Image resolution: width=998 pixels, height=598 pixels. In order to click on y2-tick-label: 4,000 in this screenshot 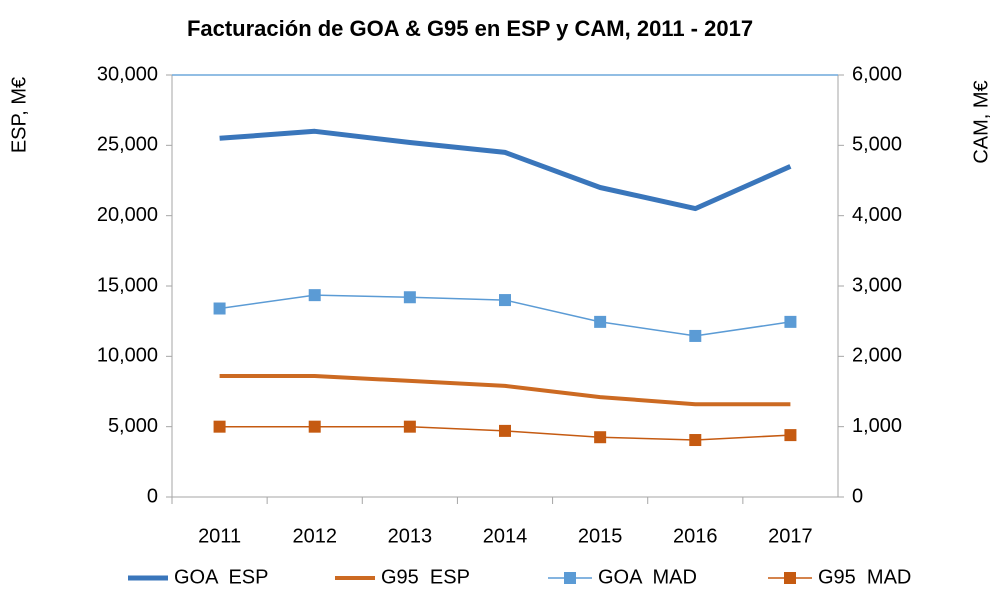, I will do `click(877, 215)`.